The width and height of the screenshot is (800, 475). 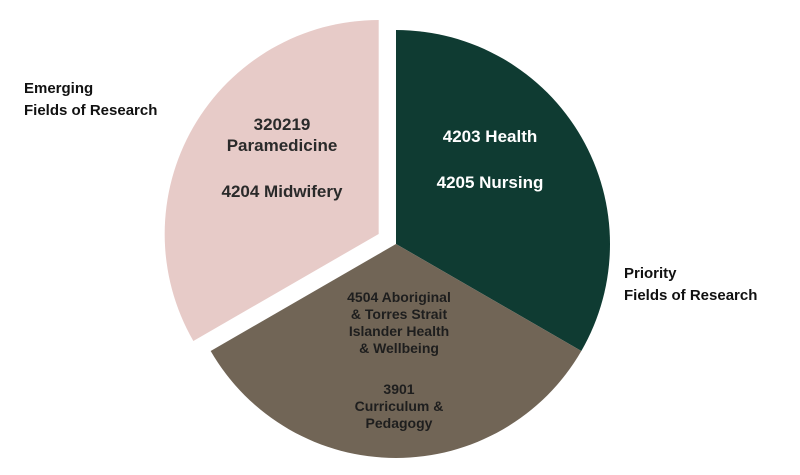 I want to click on emerging-label-line-2: Fields of Research, so click(x=90, y=110).